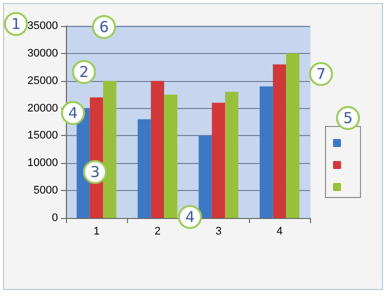 This screenshot has width=390, height=297. Describe the element at coordinates (42, 80) in the screenshot. I see `y-tick-label: 25000` at that location.